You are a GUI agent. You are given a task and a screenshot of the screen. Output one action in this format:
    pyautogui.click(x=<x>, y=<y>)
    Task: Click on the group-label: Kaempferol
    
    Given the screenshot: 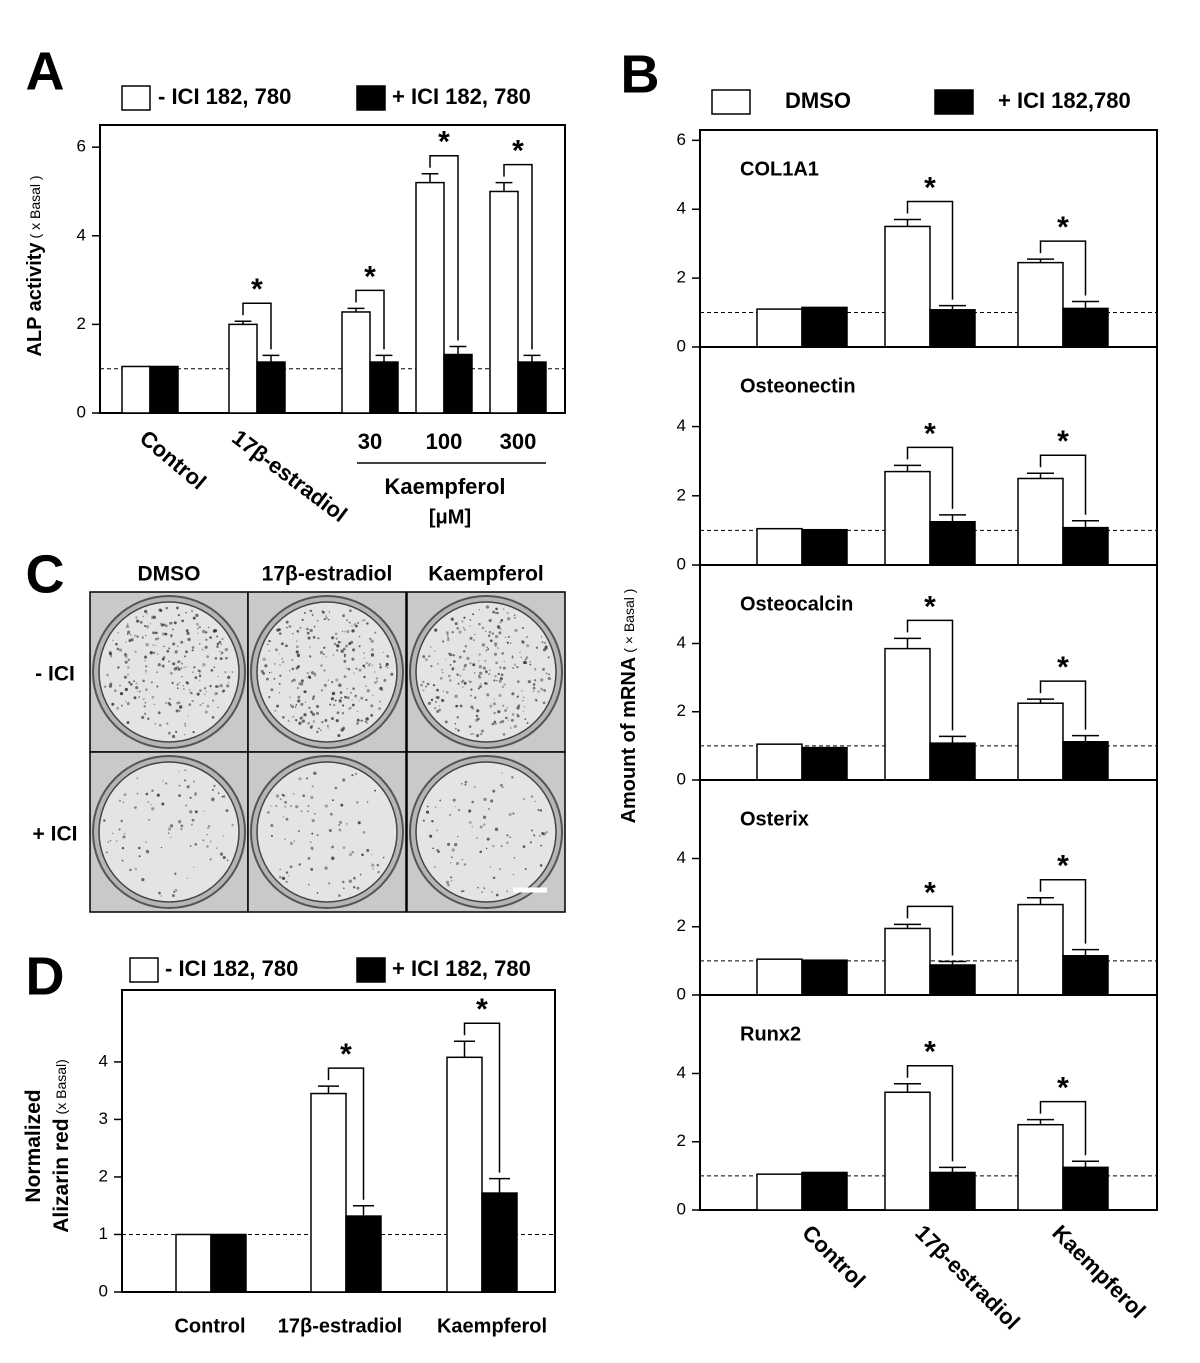 What is the action you would take?
    pyautogui.click(x=444, y=486)
    